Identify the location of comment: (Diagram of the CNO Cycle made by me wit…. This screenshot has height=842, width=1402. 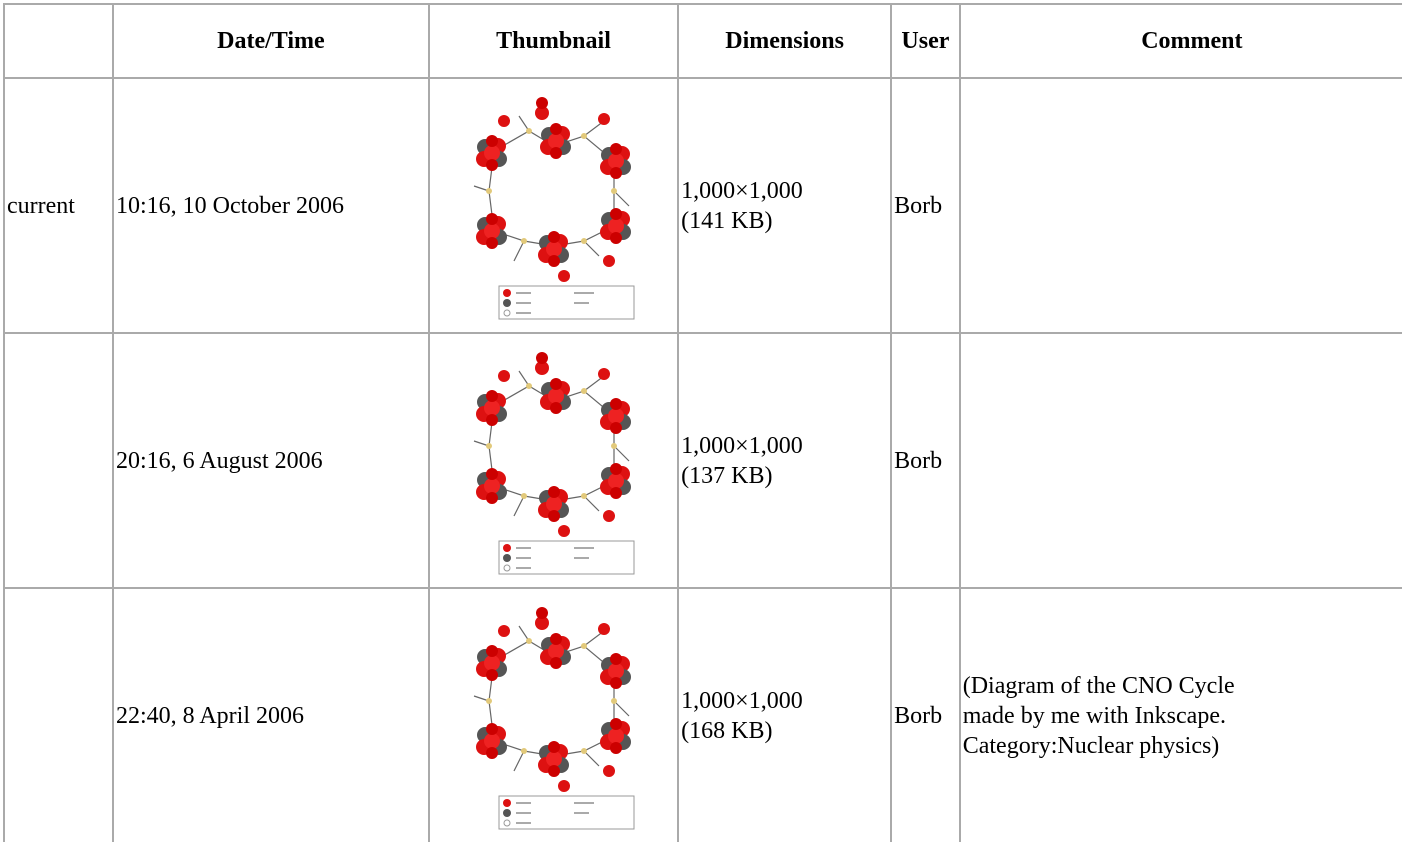
(1098, 715).